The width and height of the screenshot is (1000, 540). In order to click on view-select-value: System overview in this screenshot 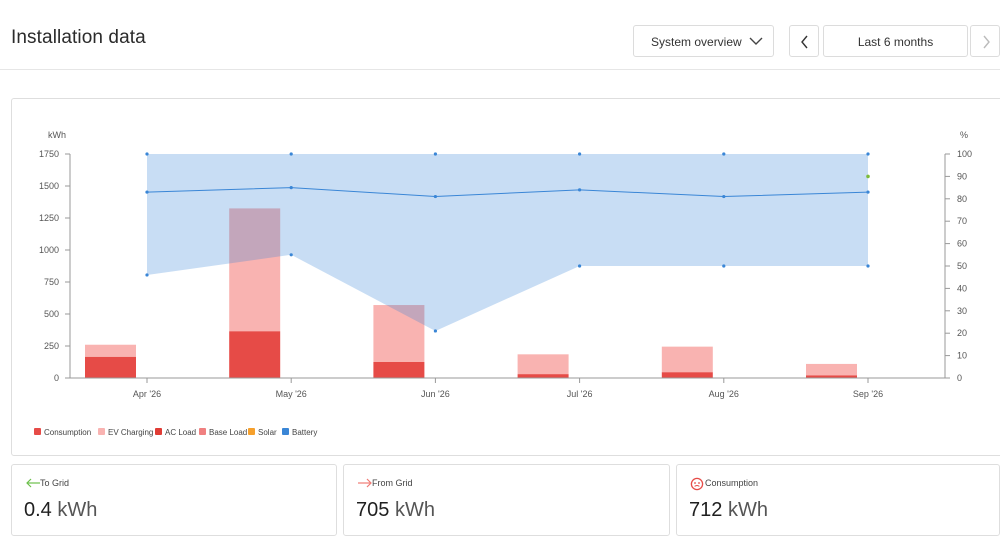, I will do `click(696, 42)`.